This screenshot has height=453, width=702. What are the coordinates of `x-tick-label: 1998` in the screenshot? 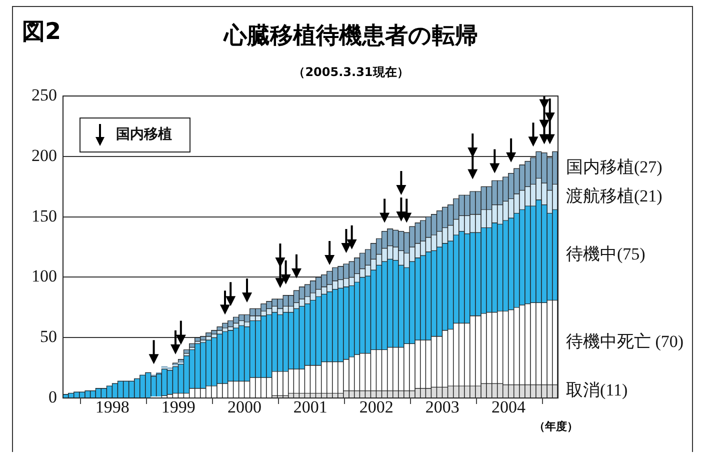 It's located at (112, 407).